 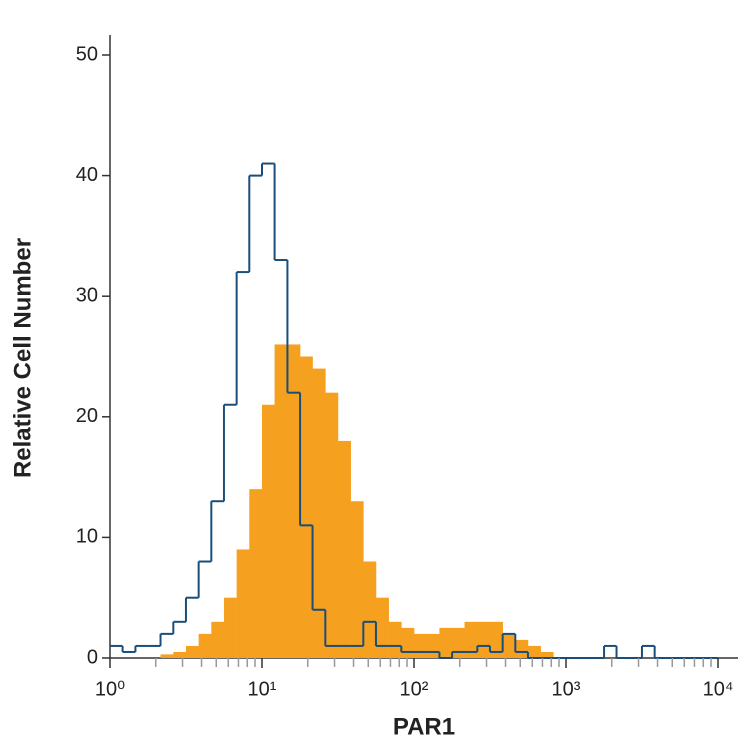 What do you see at coordinates (414, 689) in the screenshot?
I see `x-tick-label: 10²` at bounding box center [414, 689].